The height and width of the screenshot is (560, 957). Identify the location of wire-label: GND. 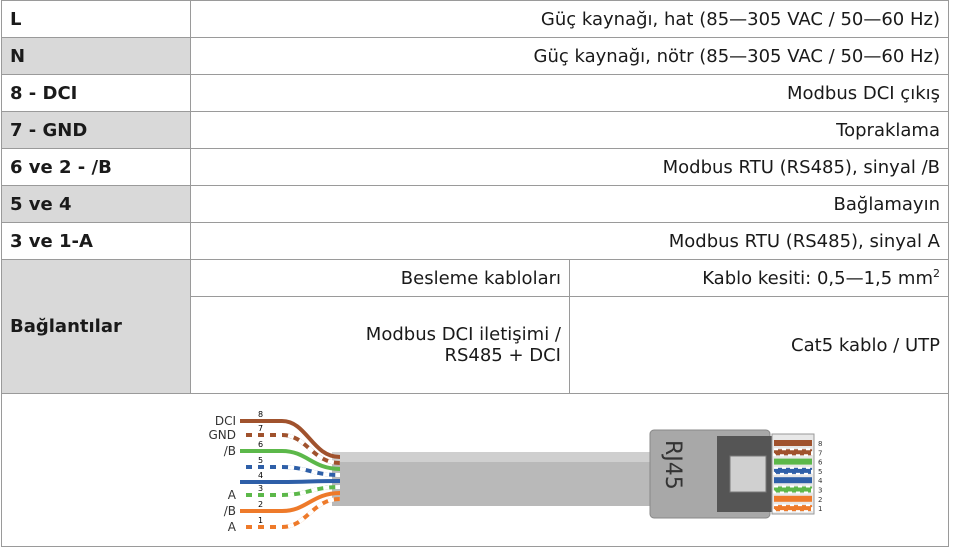
(222, 435).